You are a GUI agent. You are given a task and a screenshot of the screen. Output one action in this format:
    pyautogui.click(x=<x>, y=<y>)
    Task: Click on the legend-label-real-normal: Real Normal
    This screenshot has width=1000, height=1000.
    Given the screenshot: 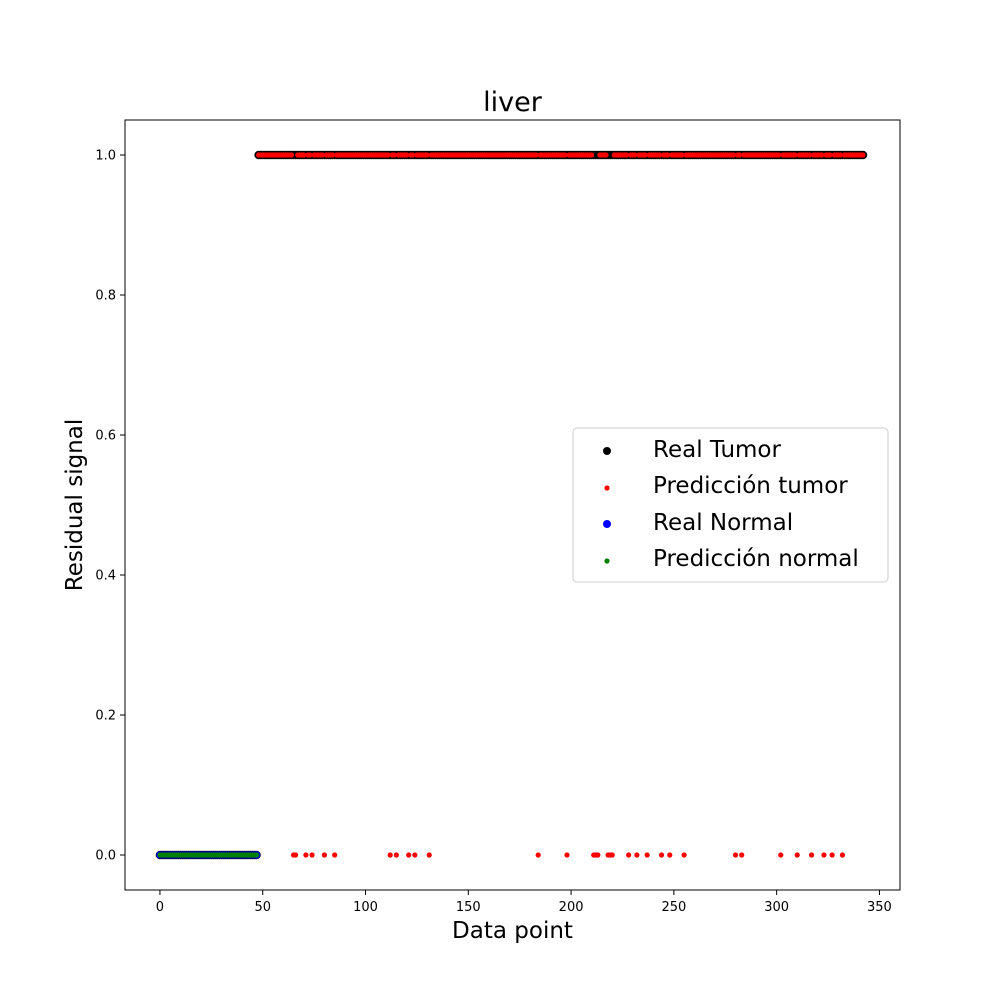 What is the action you would take?
    pyautogui.click(x=723, y=523)
    